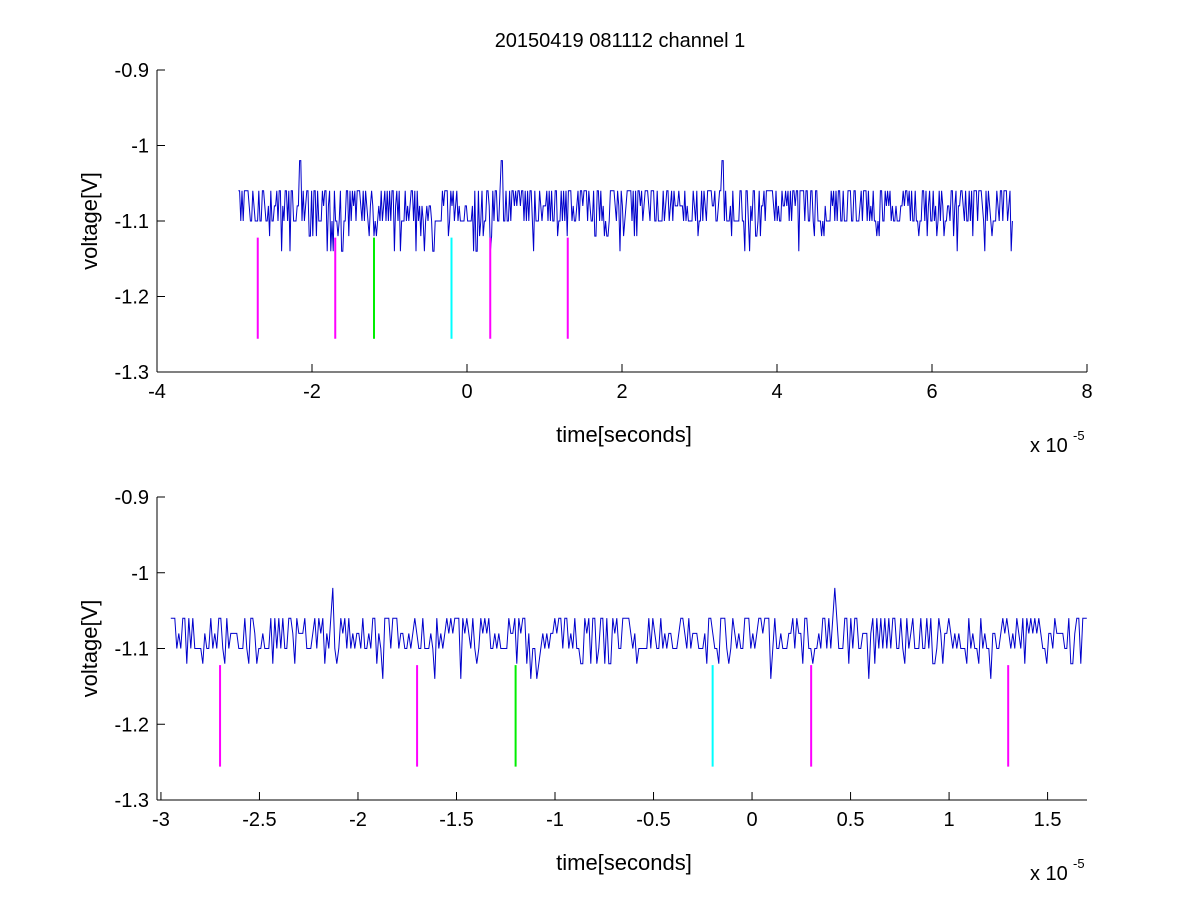  Describe the element at coordinates (1048, 820) in the screenshot. I see `x-tick-label: 1.5` at that location.